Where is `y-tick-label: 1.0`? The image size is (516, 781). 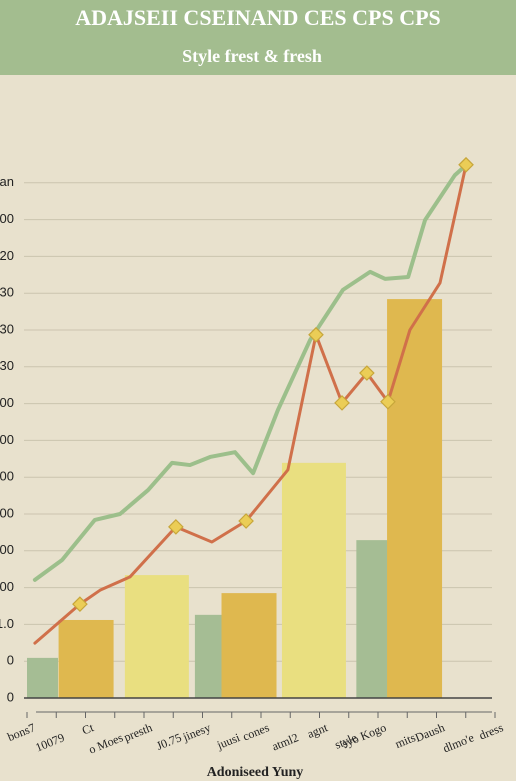 y-tick-label: 1.0 is located at coordinates (7, 623).